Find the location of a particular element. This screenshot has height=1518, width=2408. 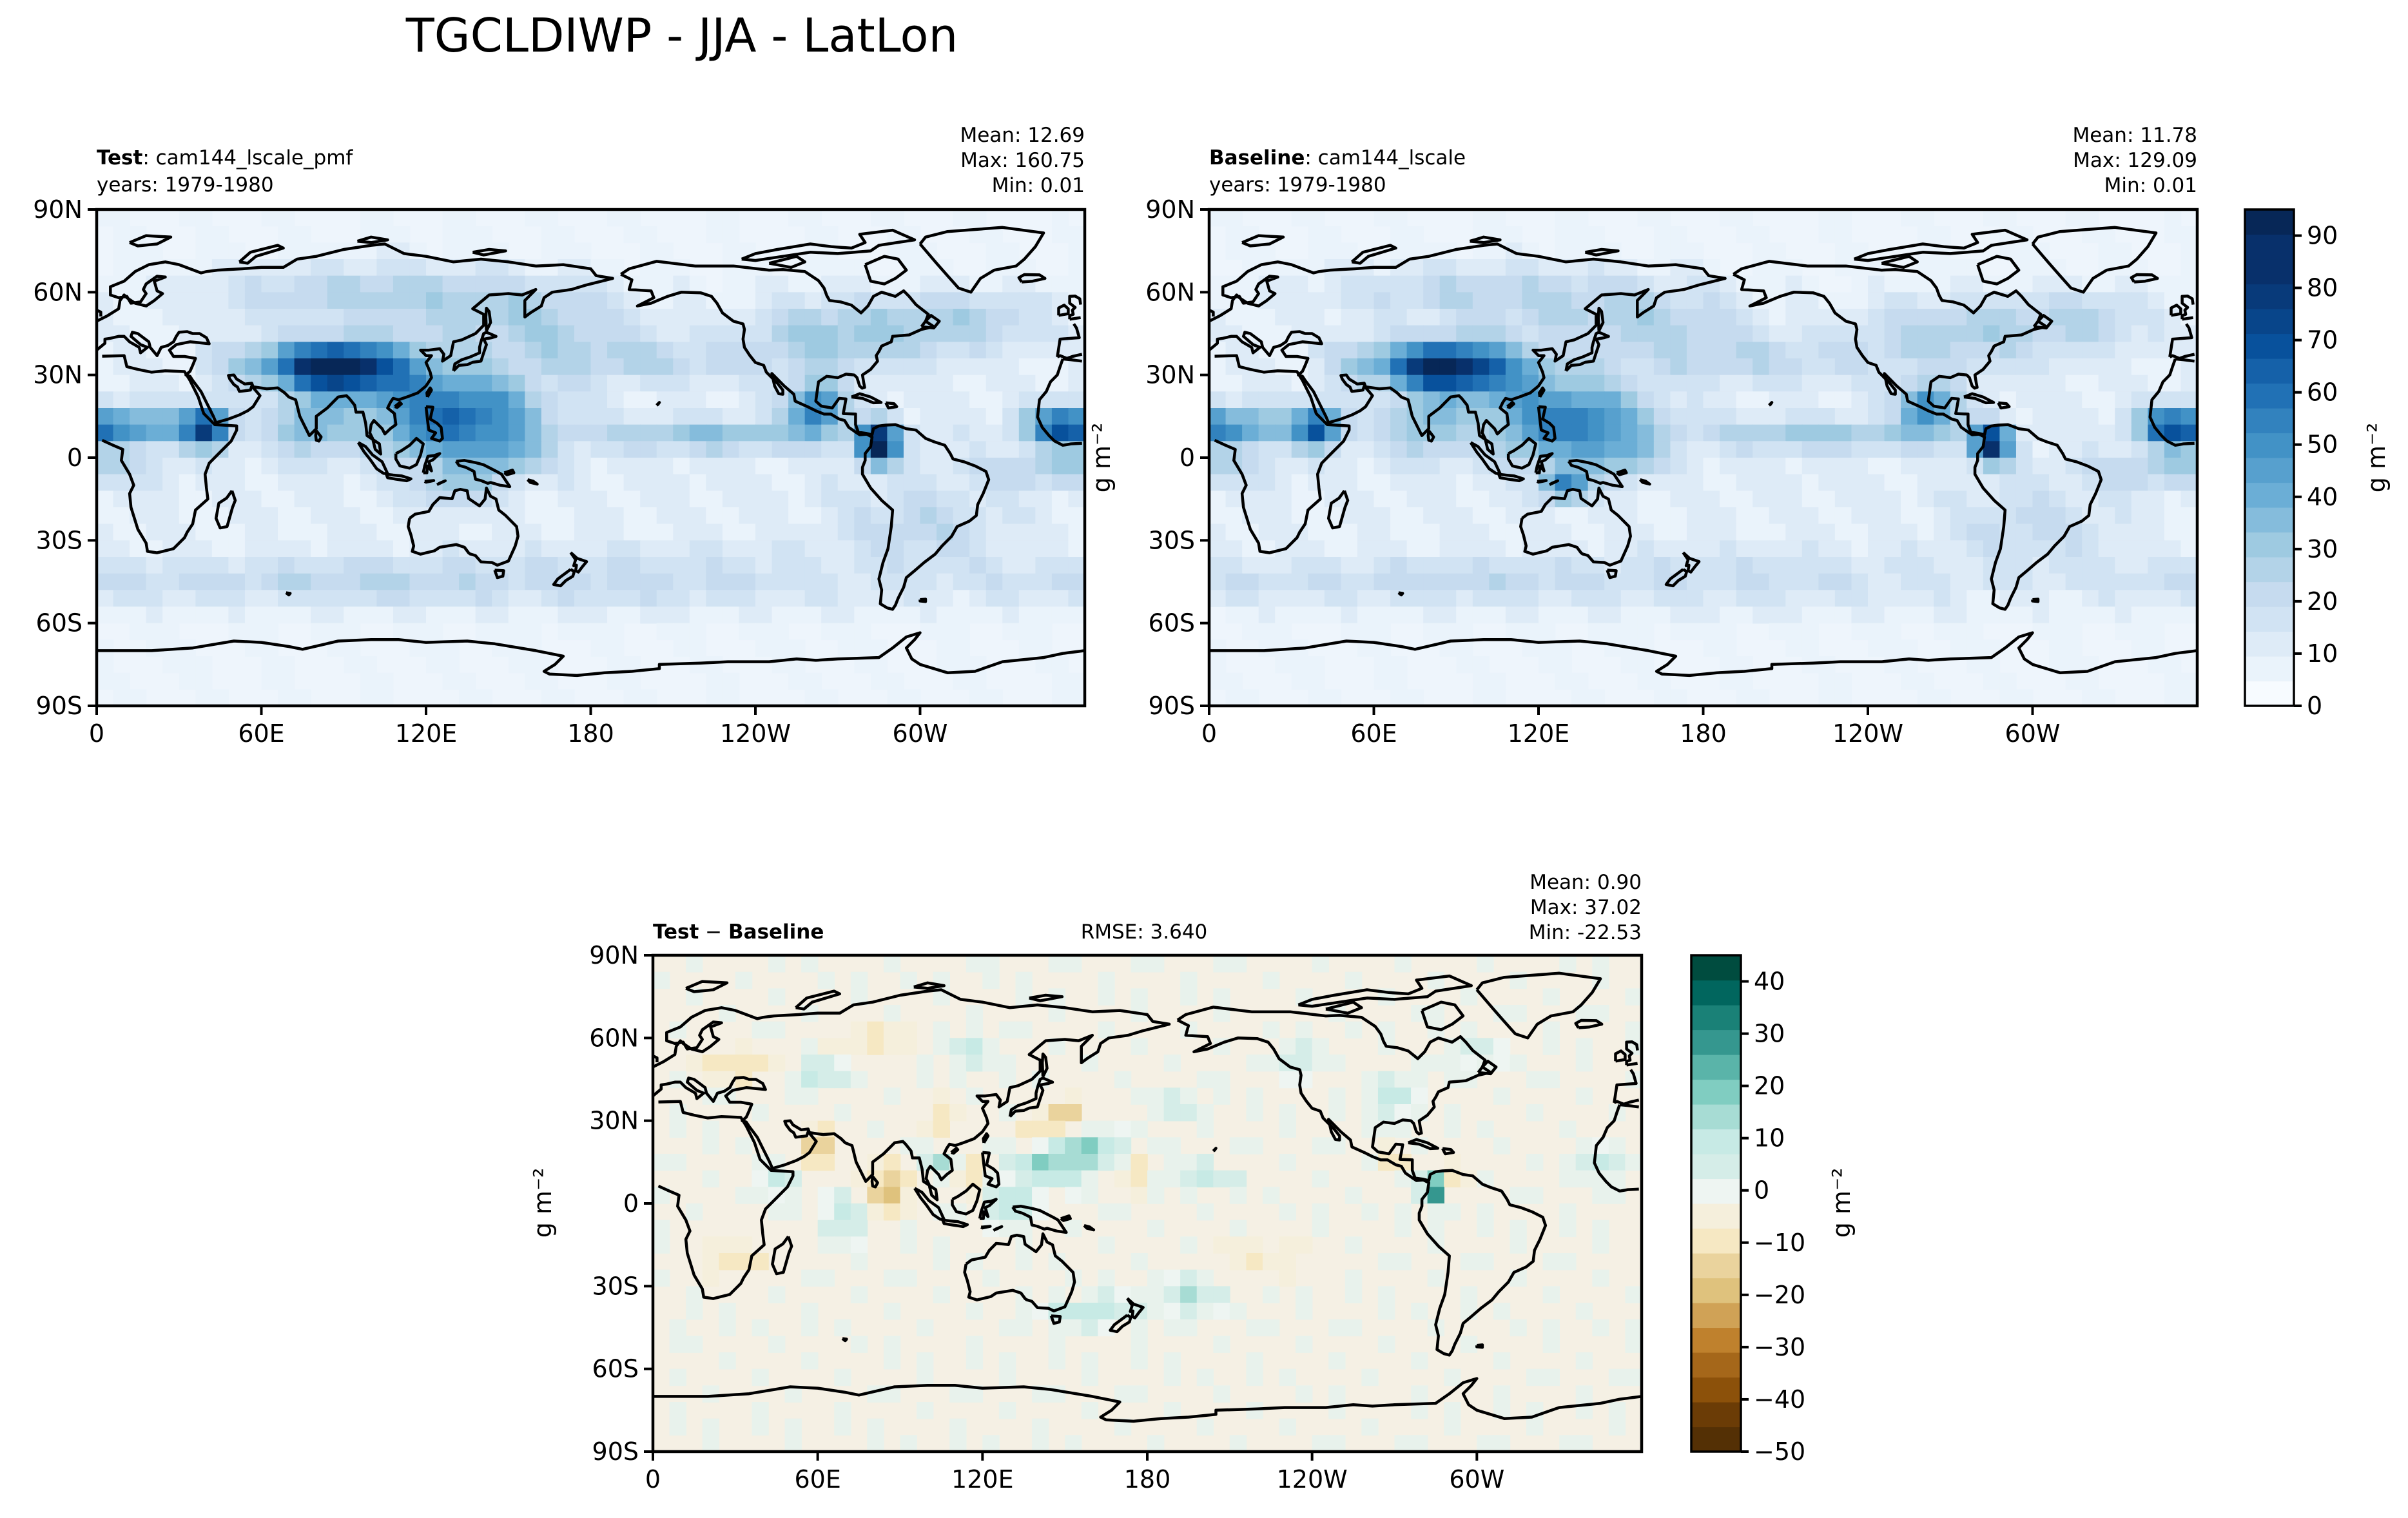

baseline-map is located at coordinates (1703, 457).